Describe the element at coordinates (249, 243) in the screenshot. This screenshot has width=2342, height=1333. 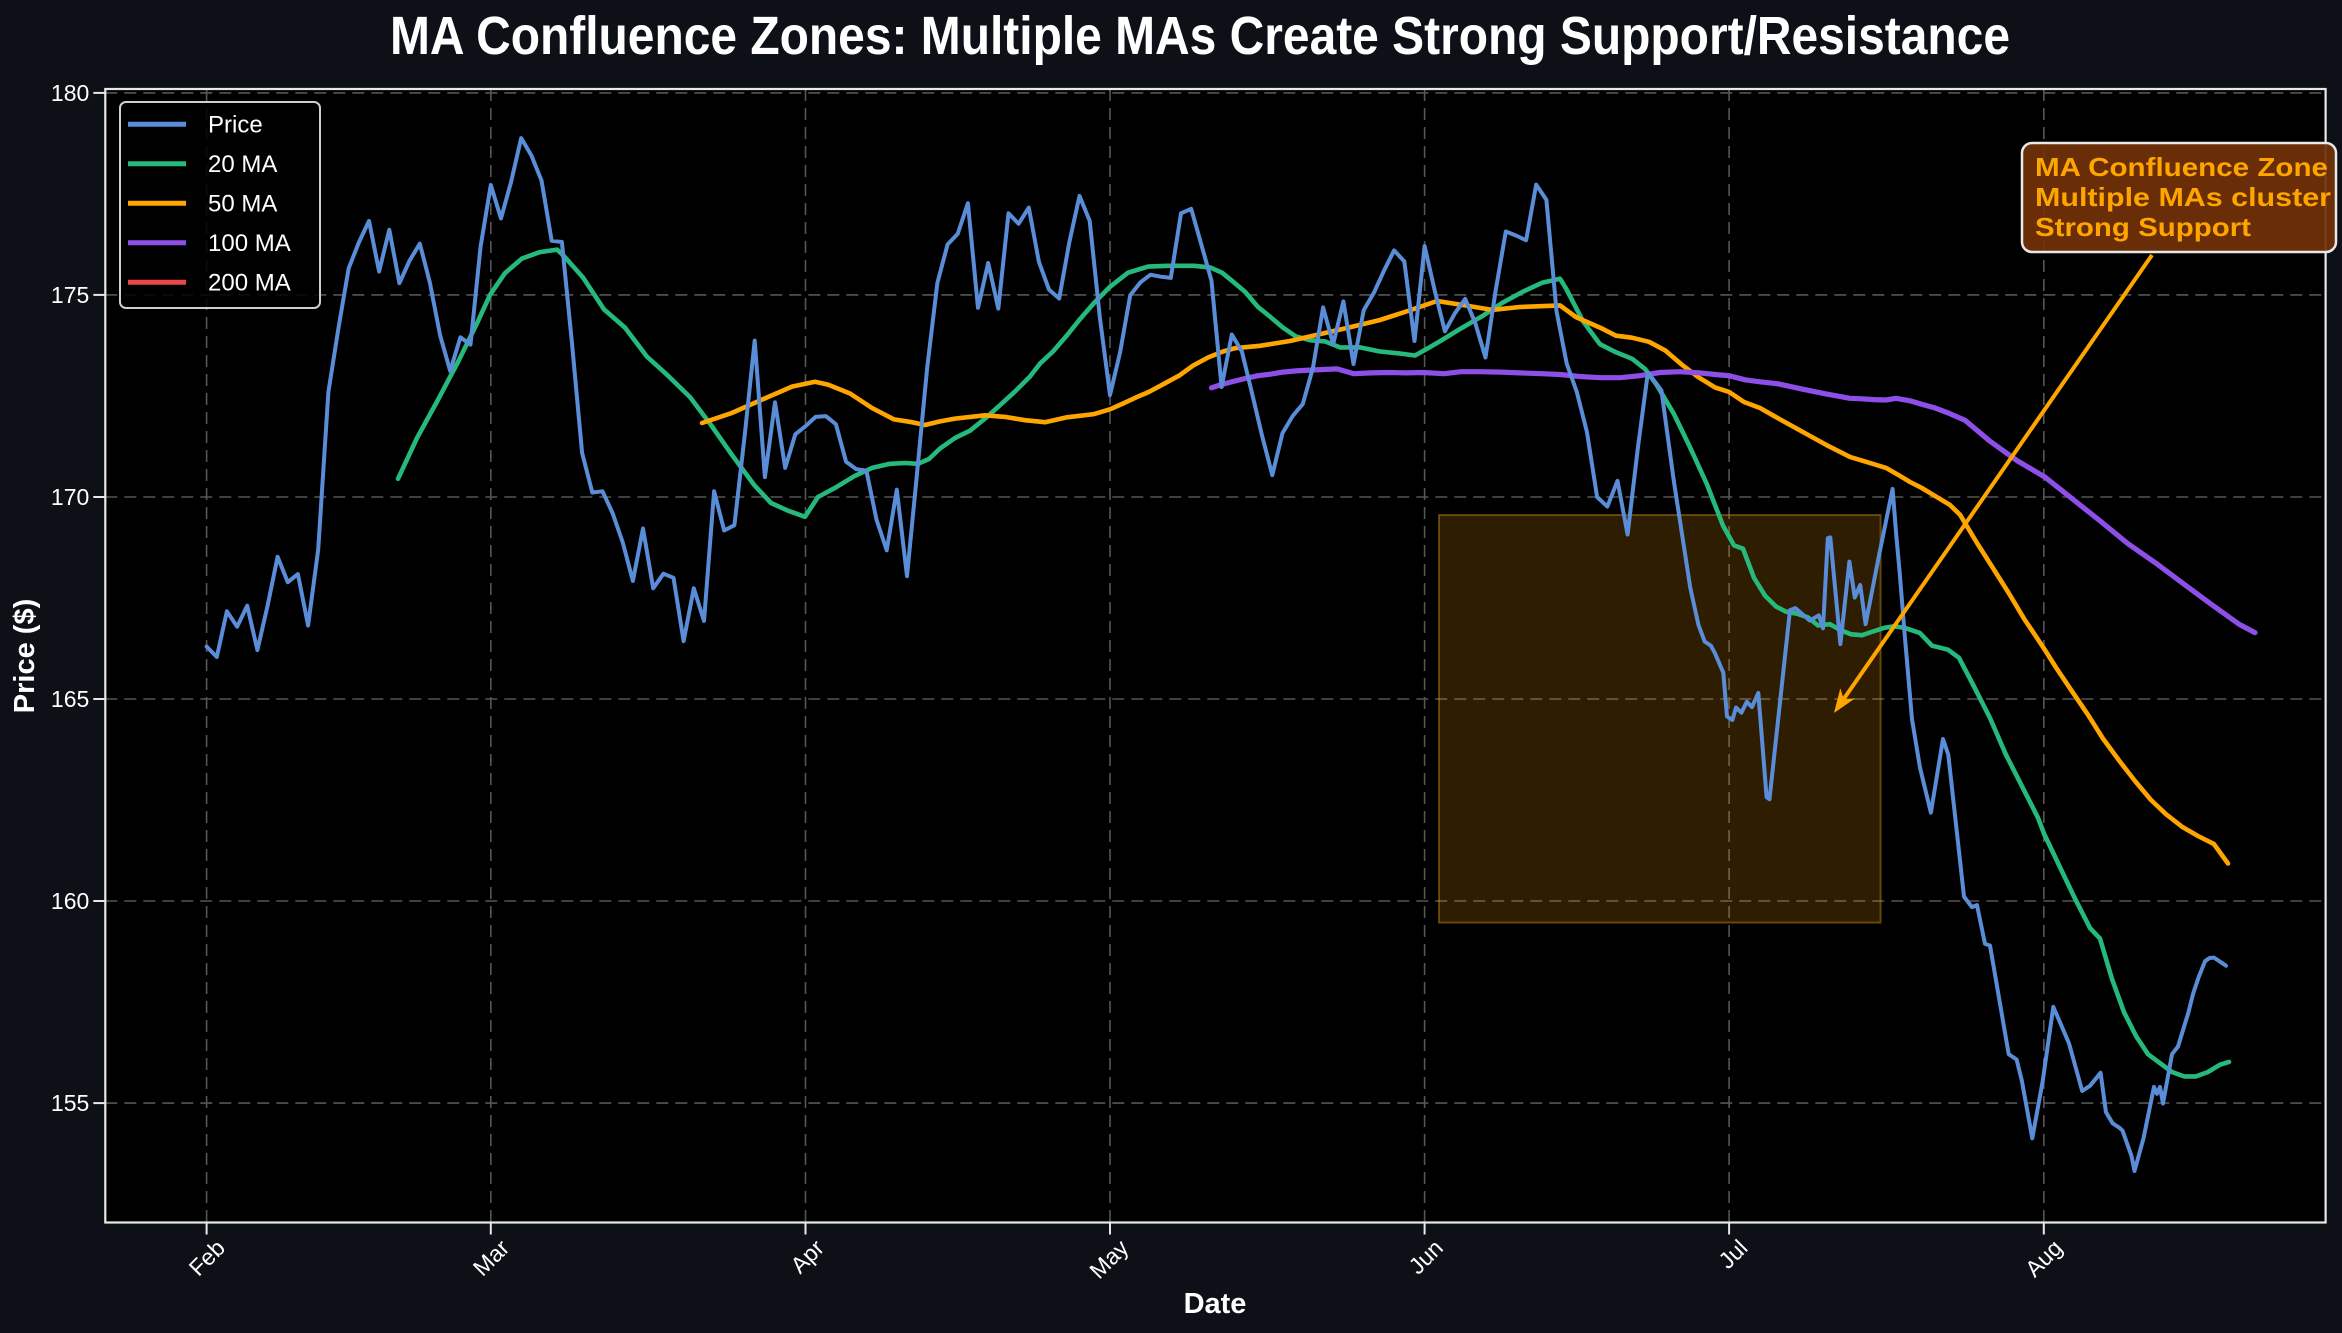
I see `svg-text: 100 MA` at that location.